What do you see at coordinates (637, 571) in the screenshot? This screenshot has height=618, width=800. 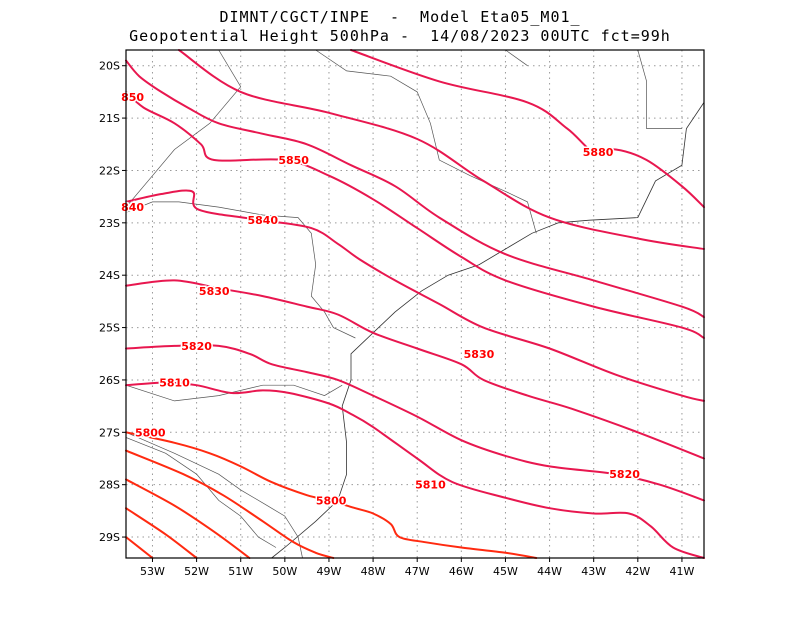 I see `lon-tick-label: 42W` at bounding box center [637, 571].